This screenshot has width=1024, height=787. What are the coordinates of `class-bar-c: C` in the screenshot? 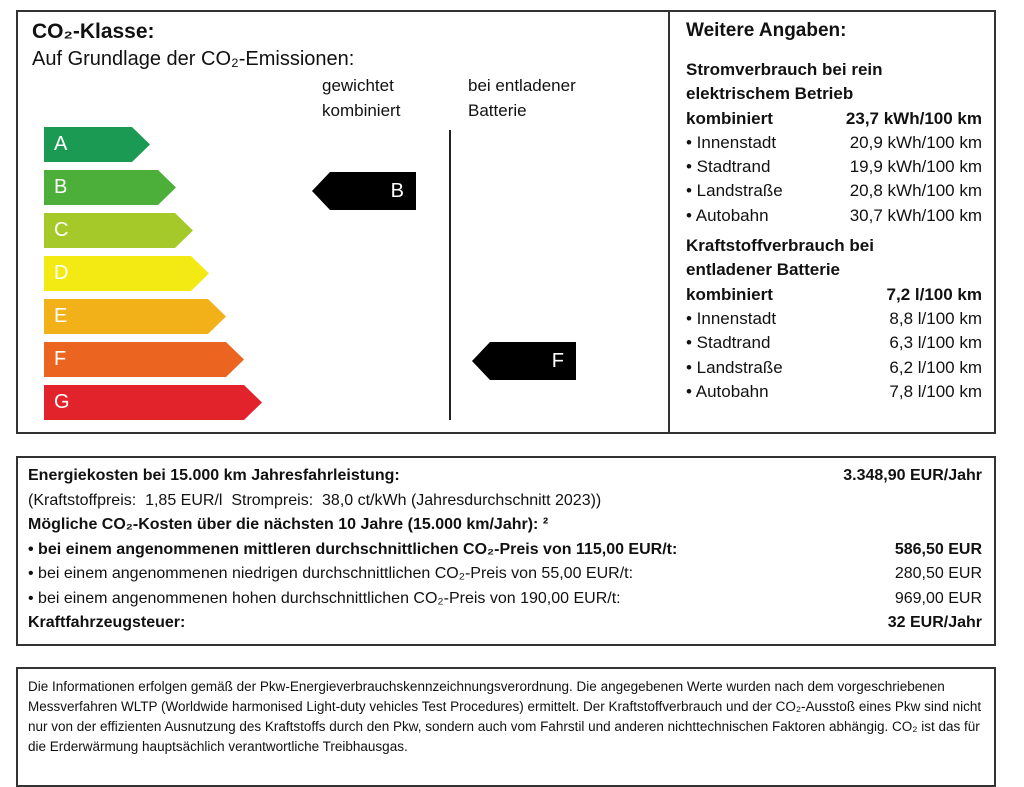 It's located at (118, 230).